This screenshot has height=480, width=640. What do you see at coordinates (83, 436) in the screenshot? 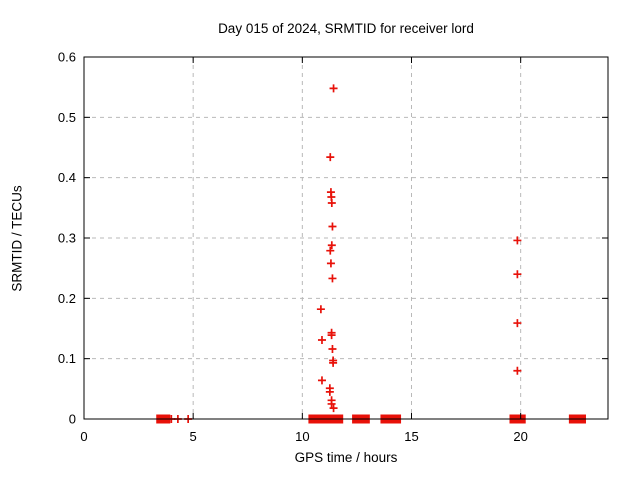
I see `x-tick-label: 0` at bounding box center [83, 436].